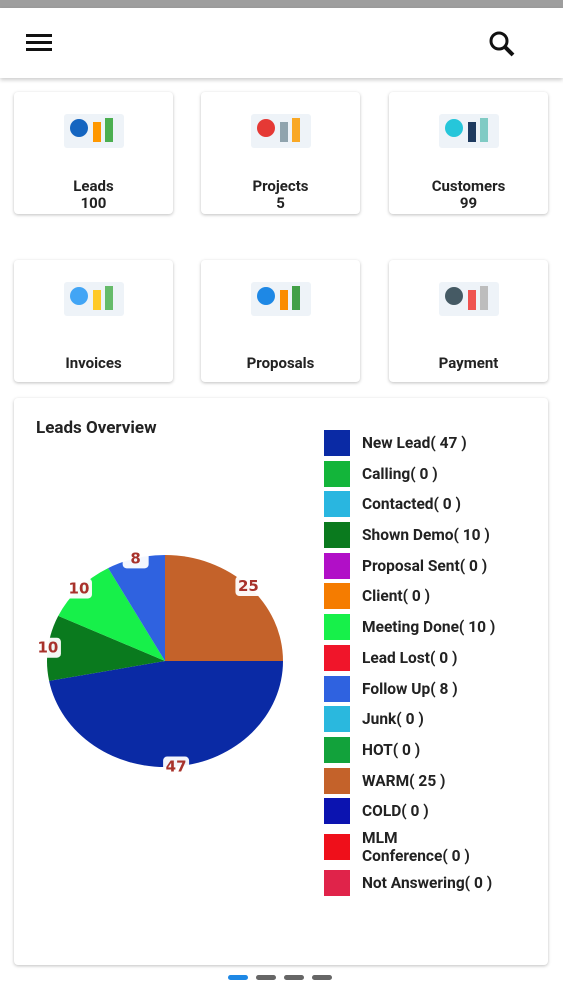  What do you see at coordinates (395, 811) in the screenshot?
I see `legend-label: COLD( 0 )` at bounding box center [395, 811].